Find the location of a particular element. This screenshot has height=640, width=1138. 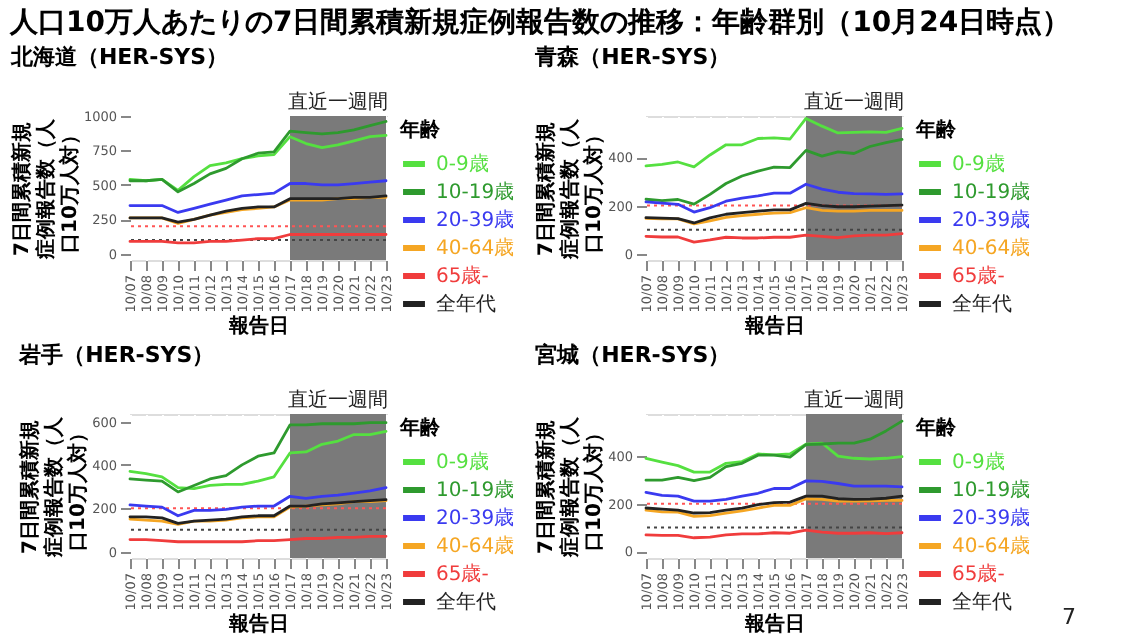

chart-title: 青森（HER-SYS） is located at coordinates (632, 57).